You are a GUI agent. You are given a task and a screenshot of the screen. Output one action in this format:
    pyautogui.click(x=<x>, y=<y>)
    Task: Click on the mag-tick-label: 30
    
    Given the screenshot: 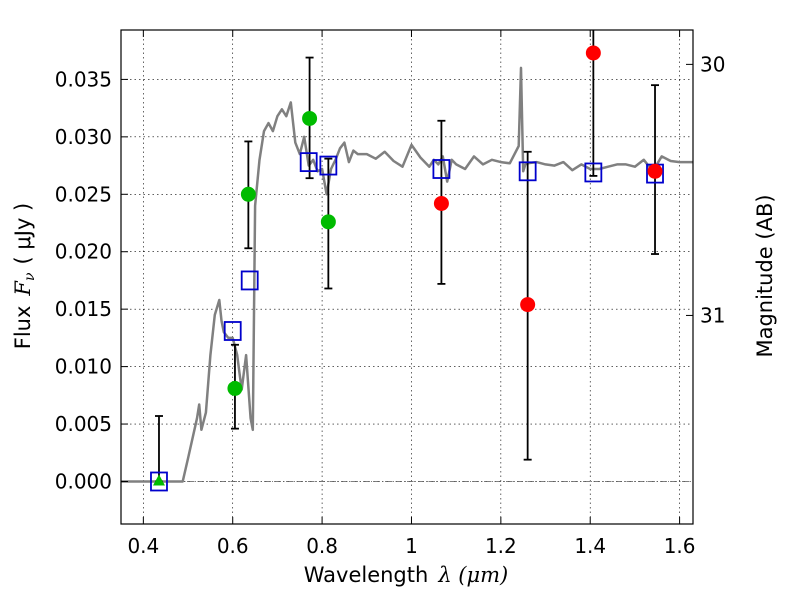 What is the action you would take?
    pyautogui.click(x=712, y=64)
    